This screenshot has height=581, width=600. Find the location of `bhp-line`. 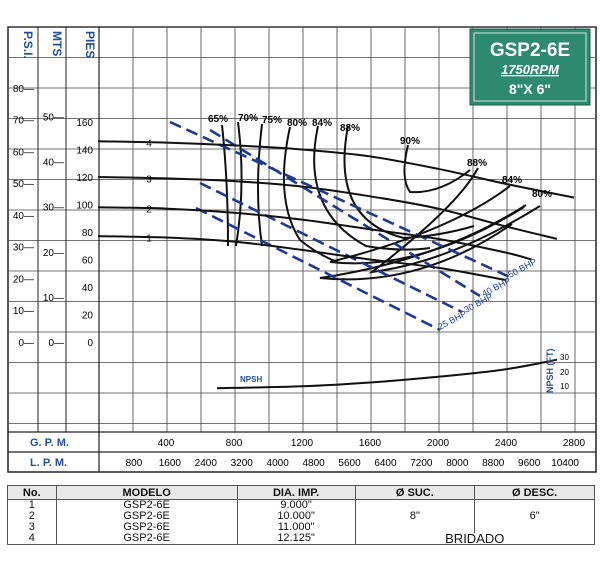

bhp-line is located at coordinates (331, 247).